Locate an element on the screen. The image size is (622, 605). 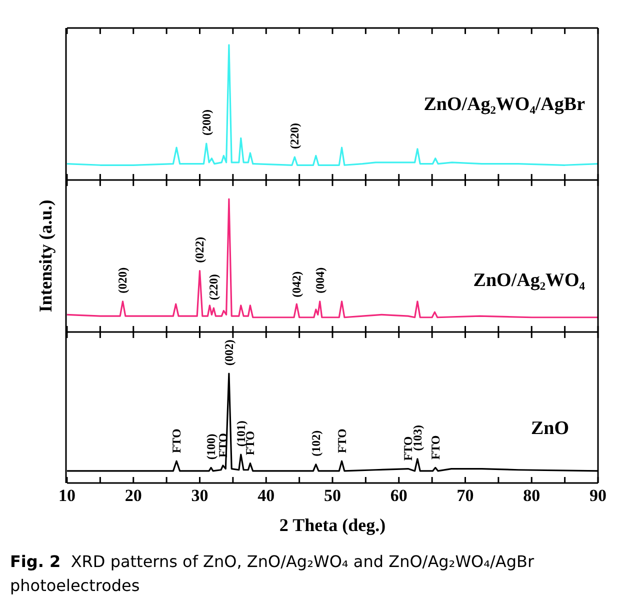
series-label: ZnO is located at coordinates (549, 429).